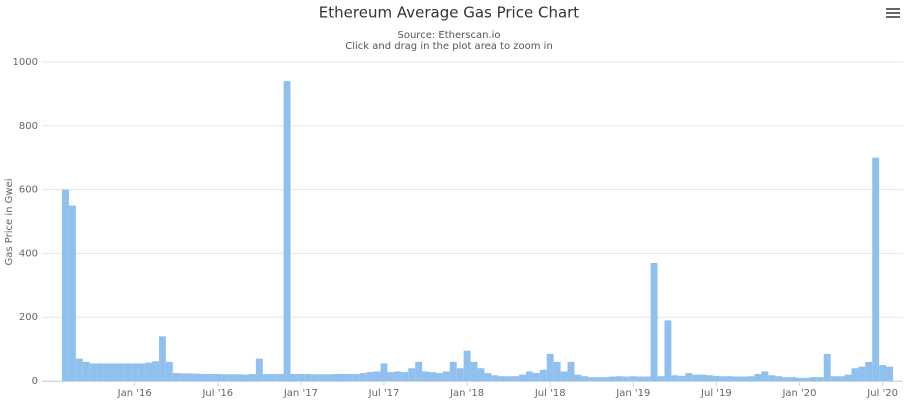 The image size is (909, 409). I want to click on subtitle: Source: Etherscan.io, so click(449, 35).